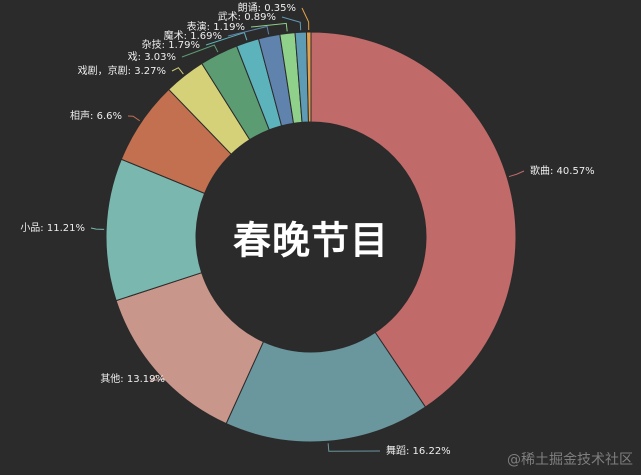 Image resolution: width=641 pixels, height=475 pixels. I want to click on slice-label-6: 戏剧，京剧: 3.27%, so click(122, 70).